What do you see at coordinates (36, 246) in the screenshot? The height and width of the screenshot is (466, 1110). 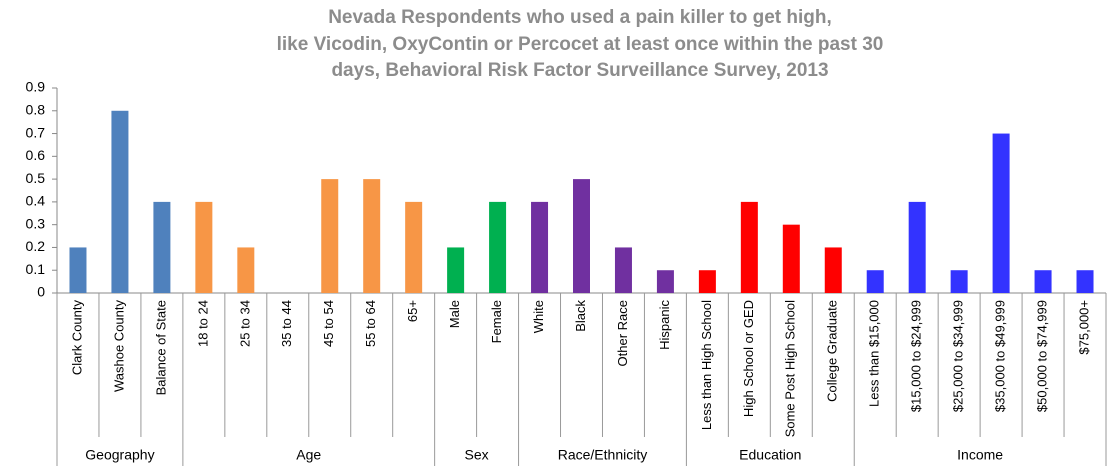 I see `y-tick-label: 0.2` at bounding box center [36, 246].